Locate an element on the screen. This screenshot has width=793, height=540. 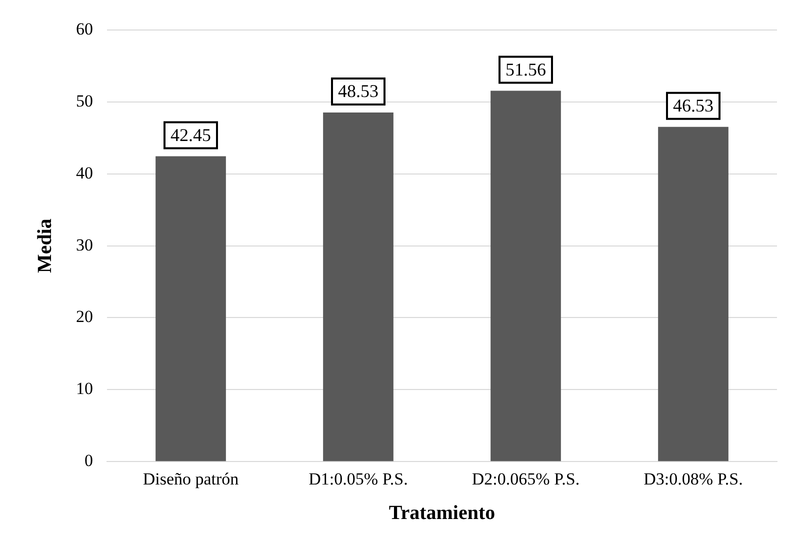
y-tick-label: 10 is located at coordinates (84, 388).